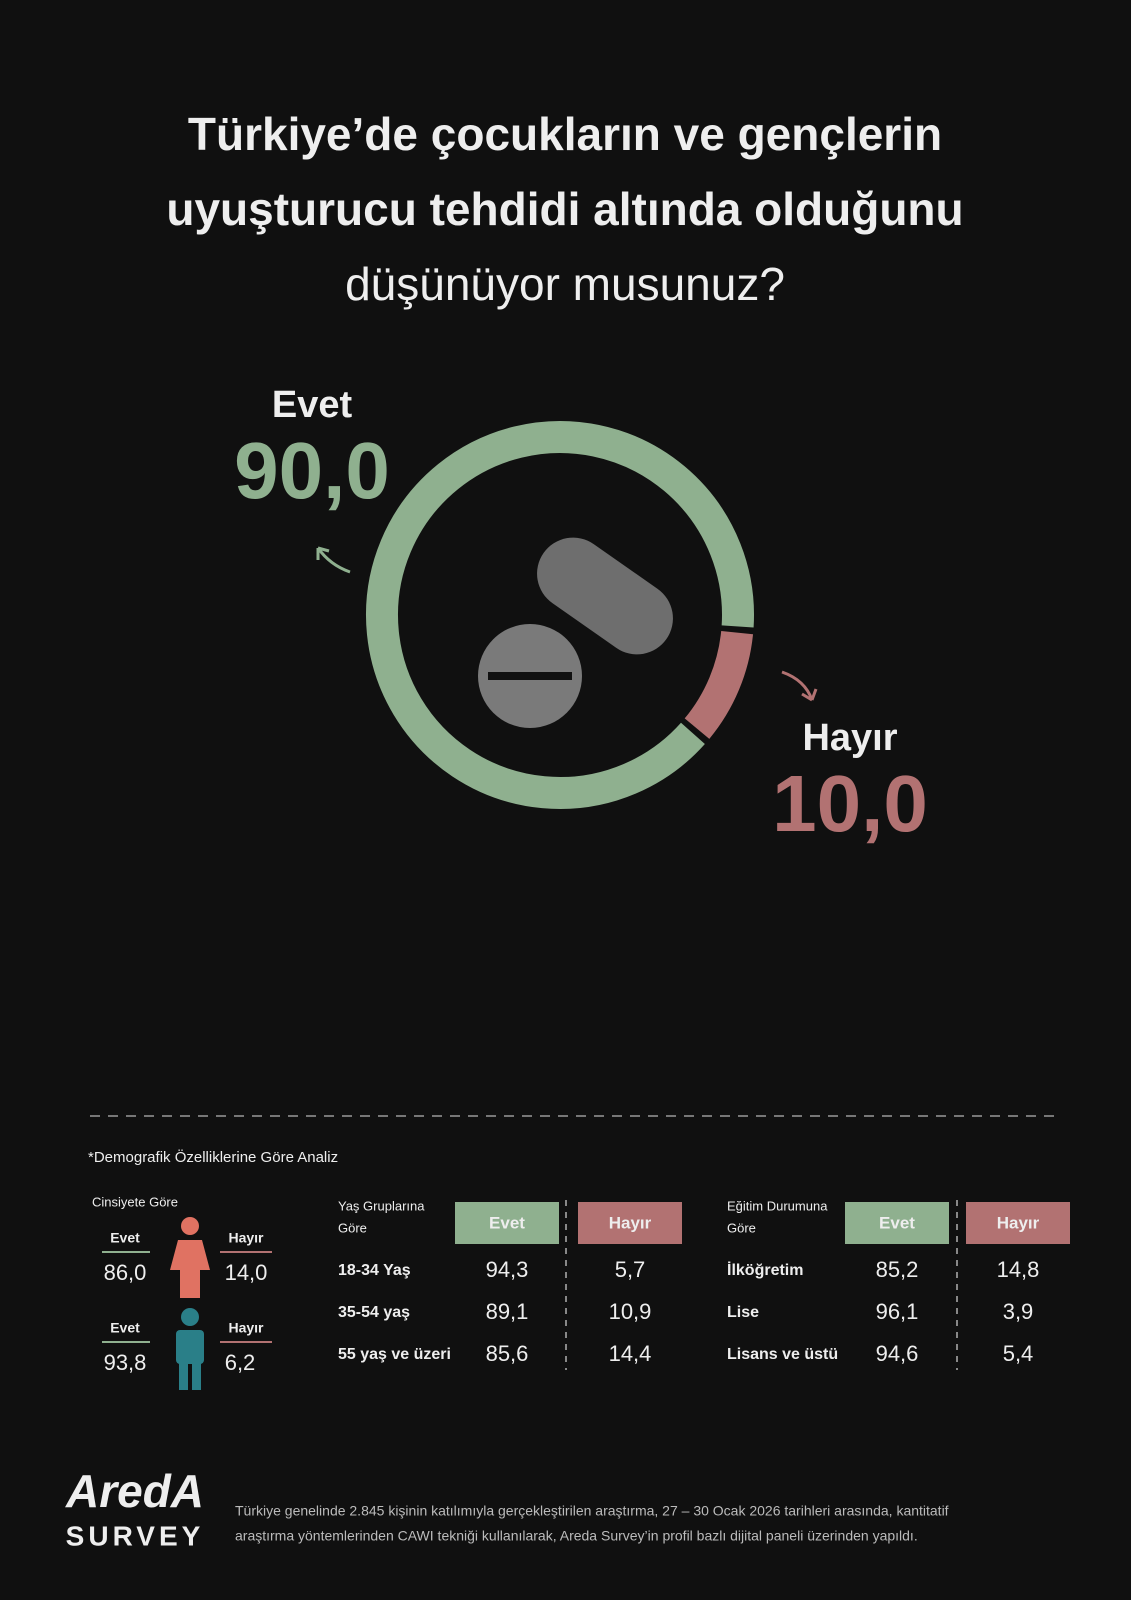 The height and width of the screenshot is (1600, 1131). I want to click on logo-sub: SURVEY, so click(135, 1535).